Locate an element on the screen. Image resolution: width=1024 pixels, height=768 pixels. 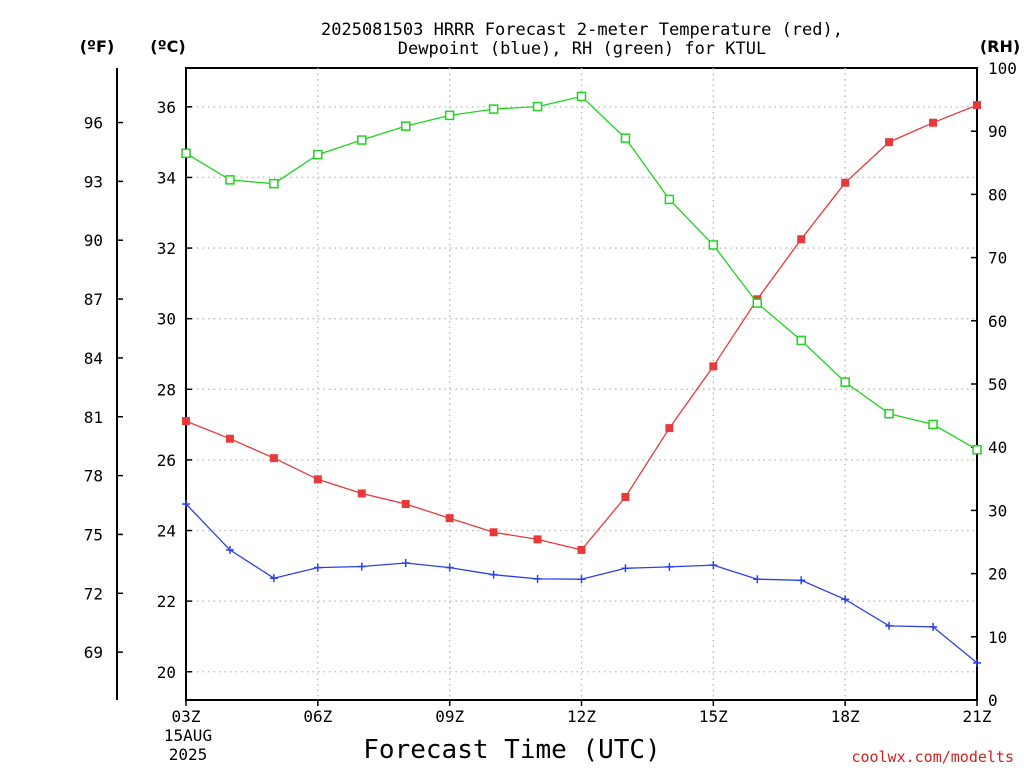
fahrenheit-tick-label: 84 is located at coordinates (93, 358).